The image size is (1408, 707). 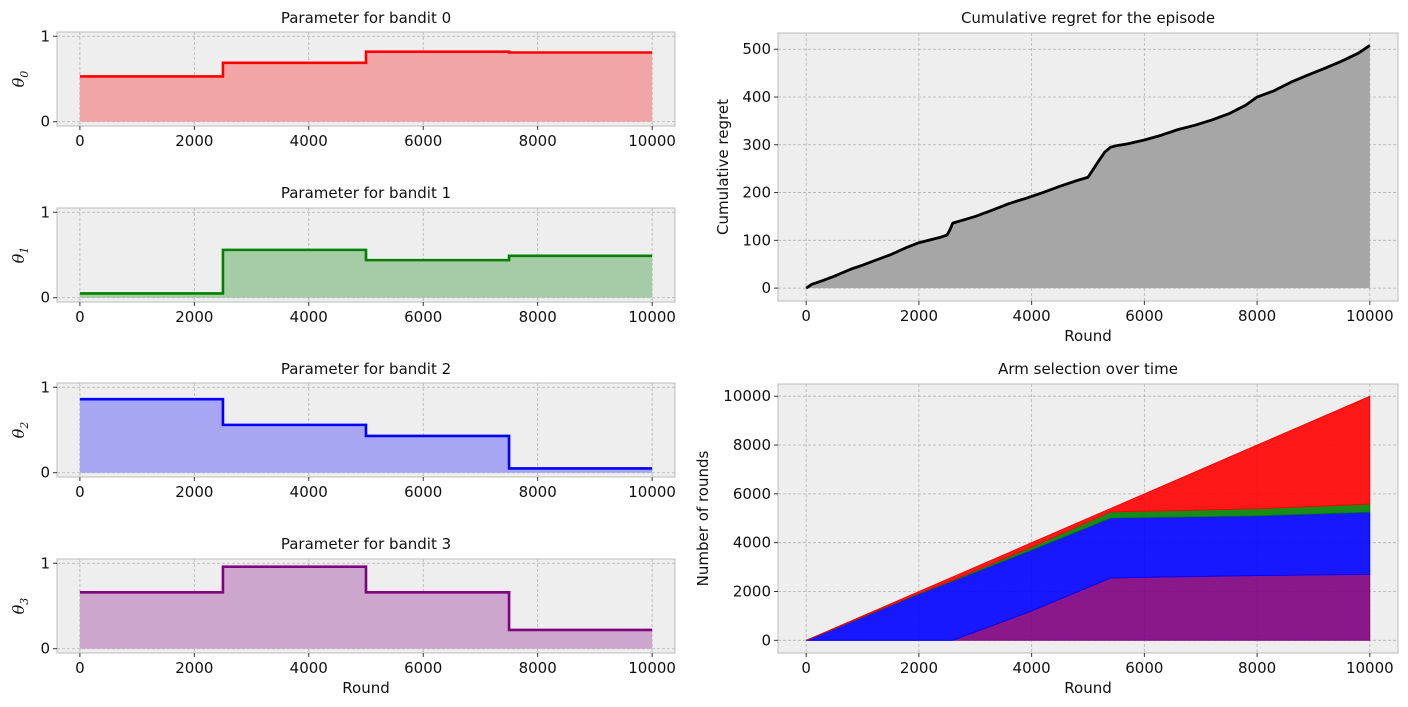 What do you see at coordinates (752, 591) in the screenshot?
I see `y-tick-label: 2000` at bounding box center [752, 591].